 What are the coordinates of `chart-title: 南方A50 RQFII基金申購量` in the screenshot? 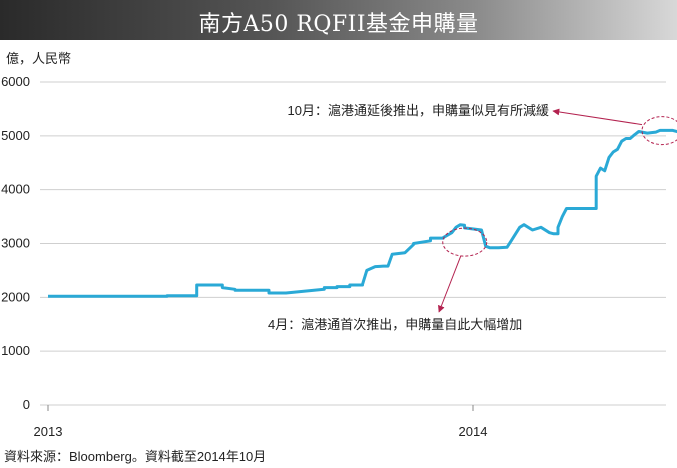 It's located at (338, 24).